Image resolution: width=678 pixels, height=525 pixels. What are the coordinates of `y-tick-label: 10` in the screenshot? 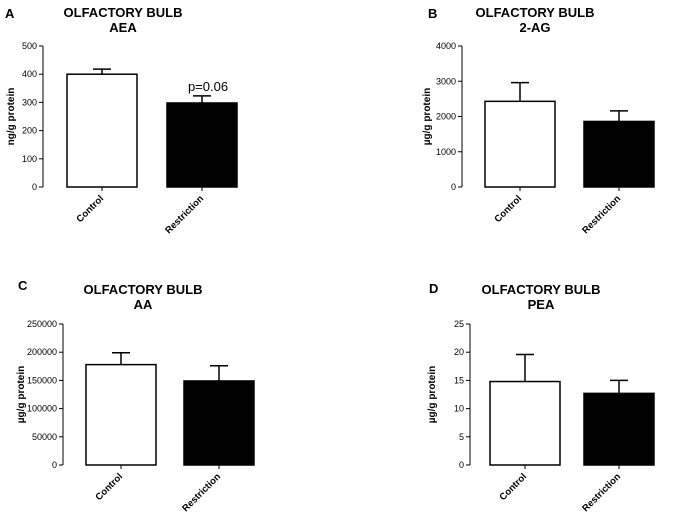 It's located at (459, 409).